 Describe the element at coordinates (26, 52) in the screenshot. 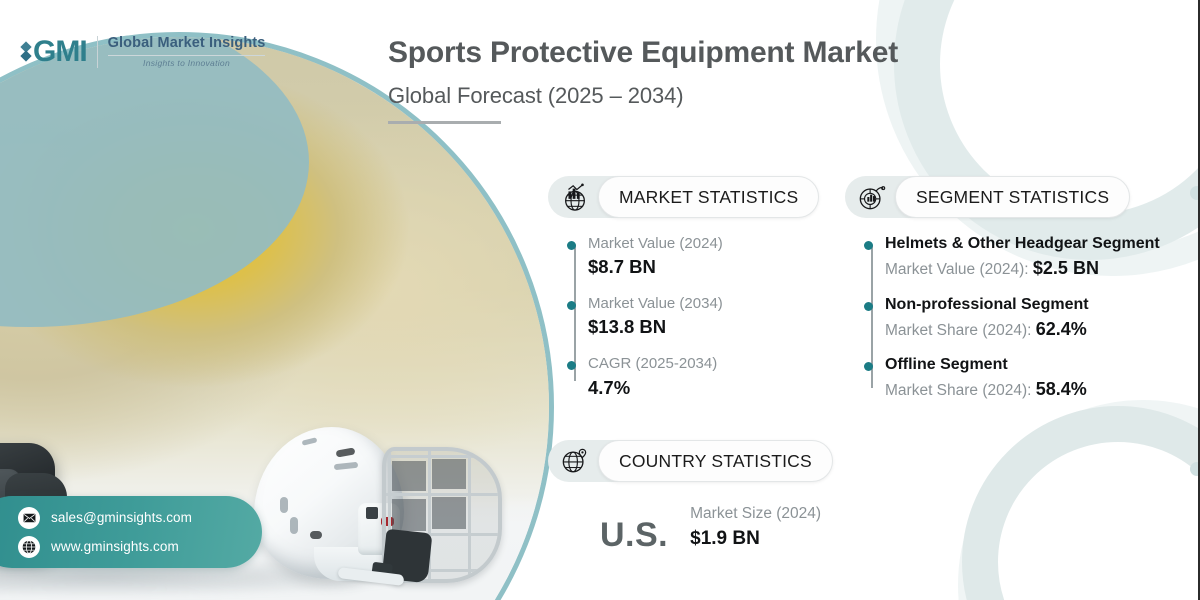

I see `logo-diamonds-icon` at that location.